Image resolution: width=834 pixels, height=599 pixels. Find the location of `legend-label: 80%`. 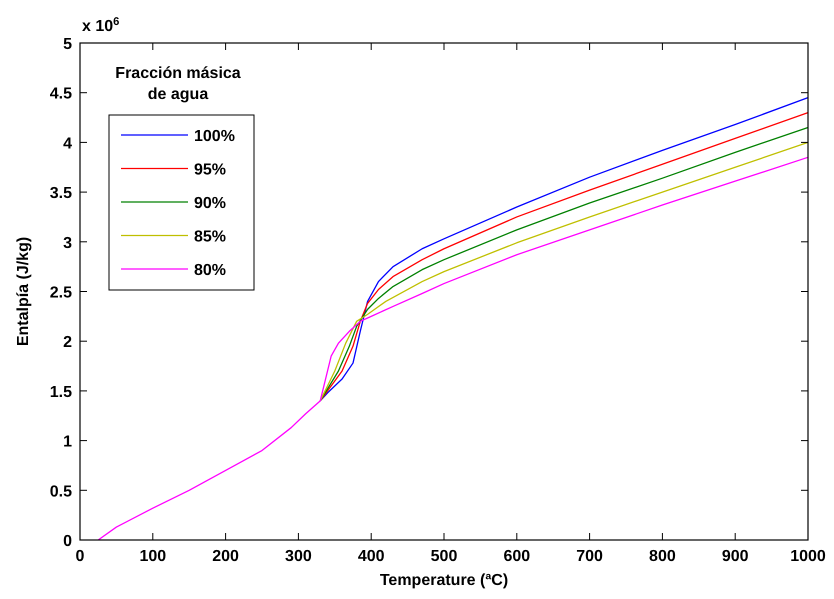

legend-label: 80% is located at coordinates (210, 270).